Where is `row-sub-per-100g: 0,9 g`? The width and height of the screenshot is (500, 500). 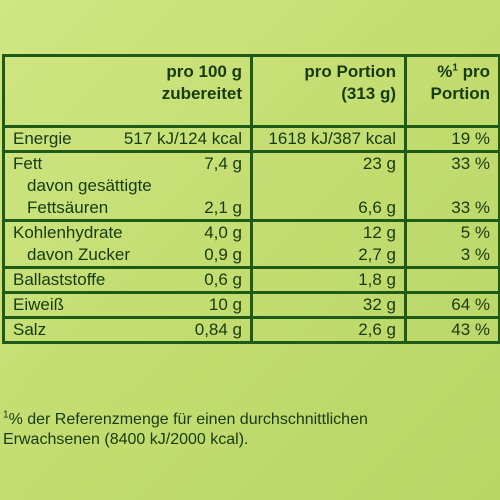
row-sub-per-100g: 0,9 g is located at coordinates (223, 254).